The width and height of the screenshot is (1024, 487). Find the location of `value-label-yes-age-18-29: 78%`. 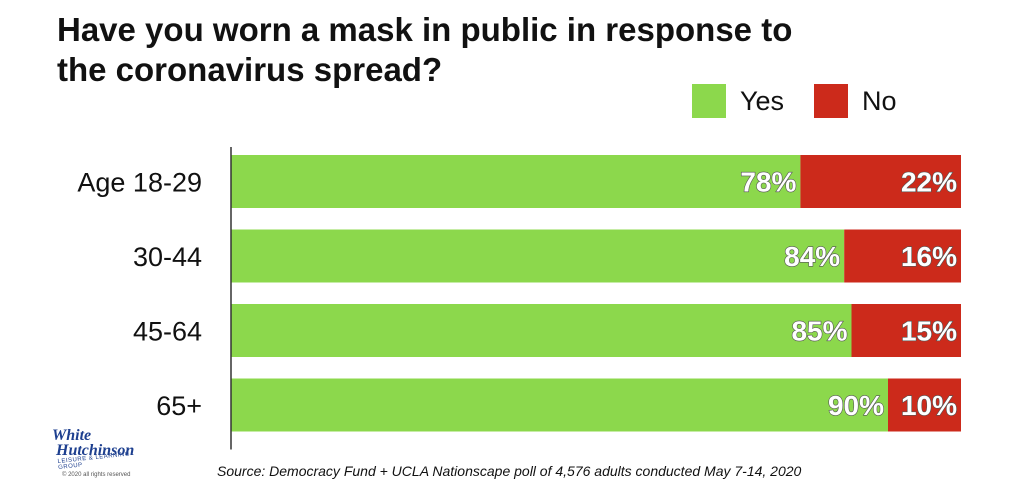

value-label-yes-age-18-29: 78% is located at coordinates (768, 182).